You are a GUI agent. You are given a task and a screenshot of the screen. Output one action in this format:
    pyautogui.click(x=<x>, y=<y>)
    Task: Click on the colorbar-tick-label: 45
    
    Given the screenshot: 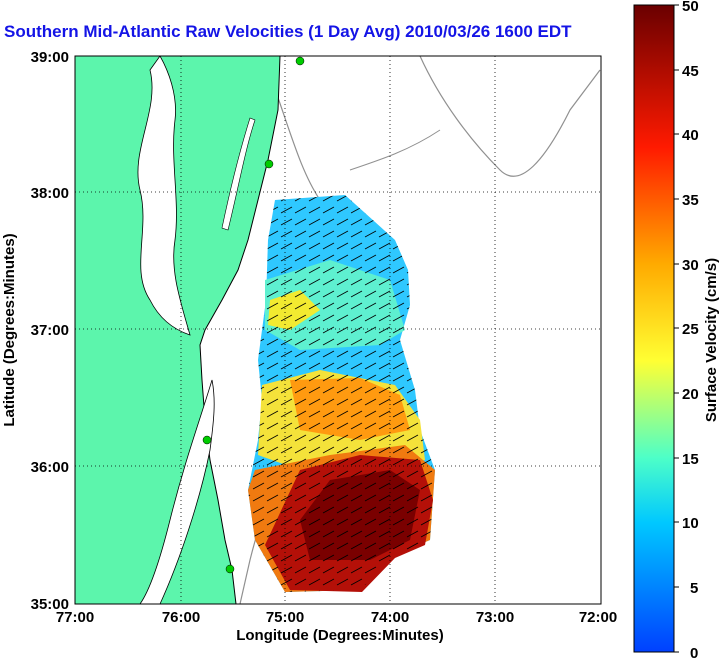 What is the action you would take?
    pyautogui.click(x=690, y=71)
    